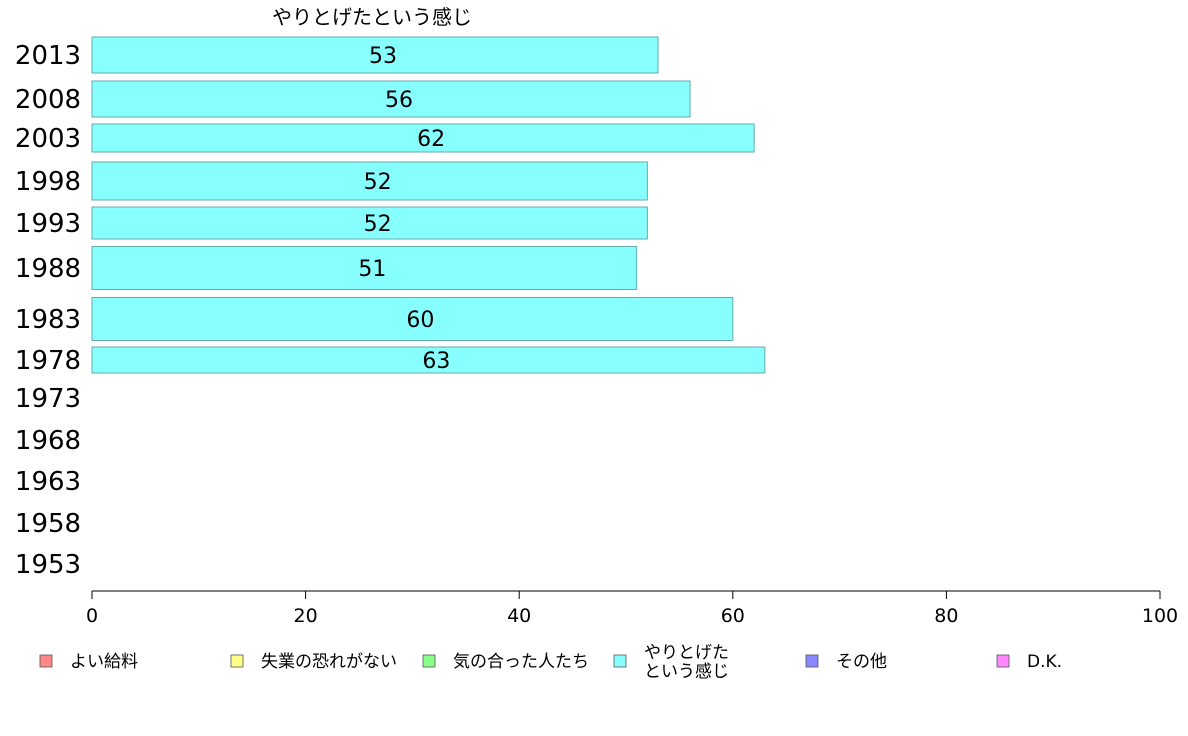  What do you see at coordinates (521, 662) in the screenshot?
I see `legend-label-3: 気の合った人たち` at bounding box center [521, 662].